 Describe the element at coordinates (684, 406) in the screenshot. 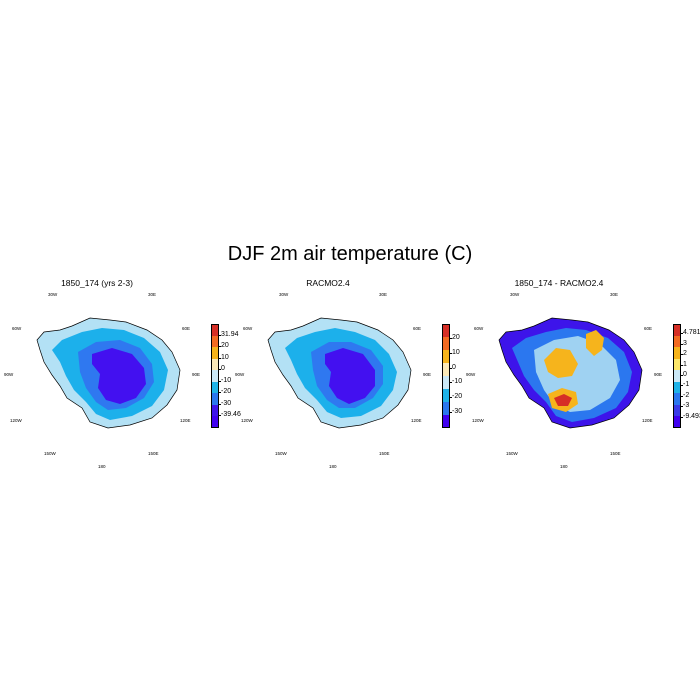

I see `colorbar-tick-label: -3` at that location.